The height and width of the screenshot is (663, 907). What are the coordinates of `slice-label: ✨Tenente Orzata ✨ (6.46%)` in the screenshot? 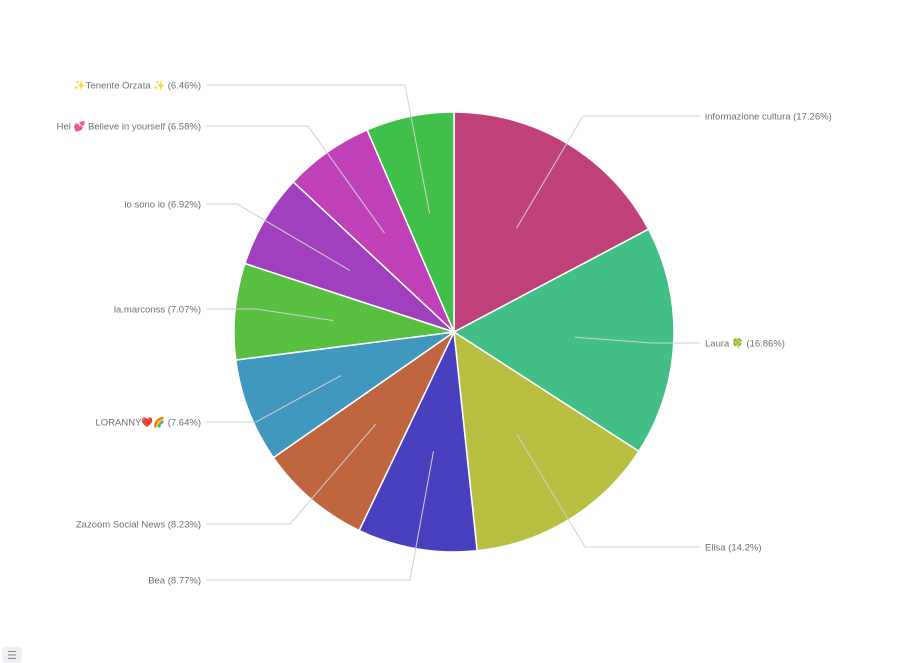 It's located at (137, 86).